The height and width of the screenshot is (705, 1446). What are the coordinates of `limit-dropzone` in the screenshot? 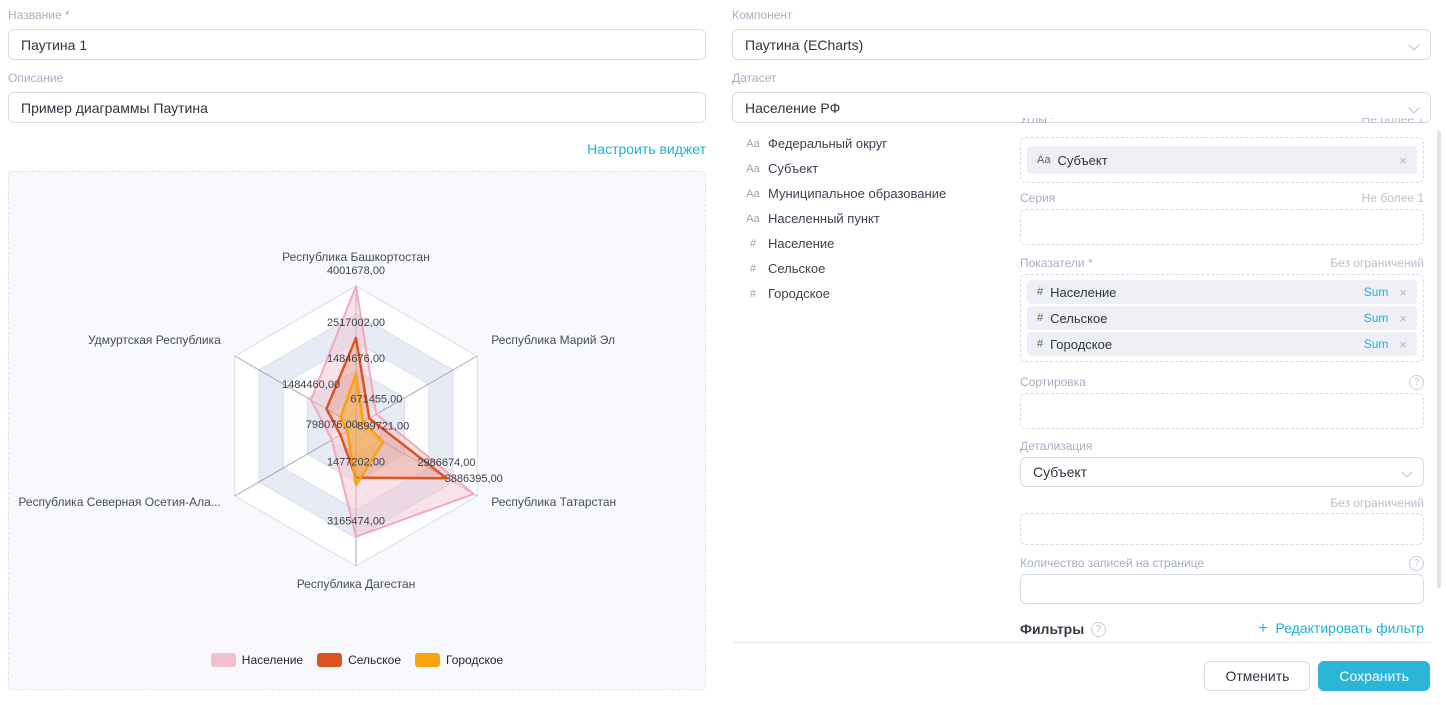 It's located at (1222, 529).